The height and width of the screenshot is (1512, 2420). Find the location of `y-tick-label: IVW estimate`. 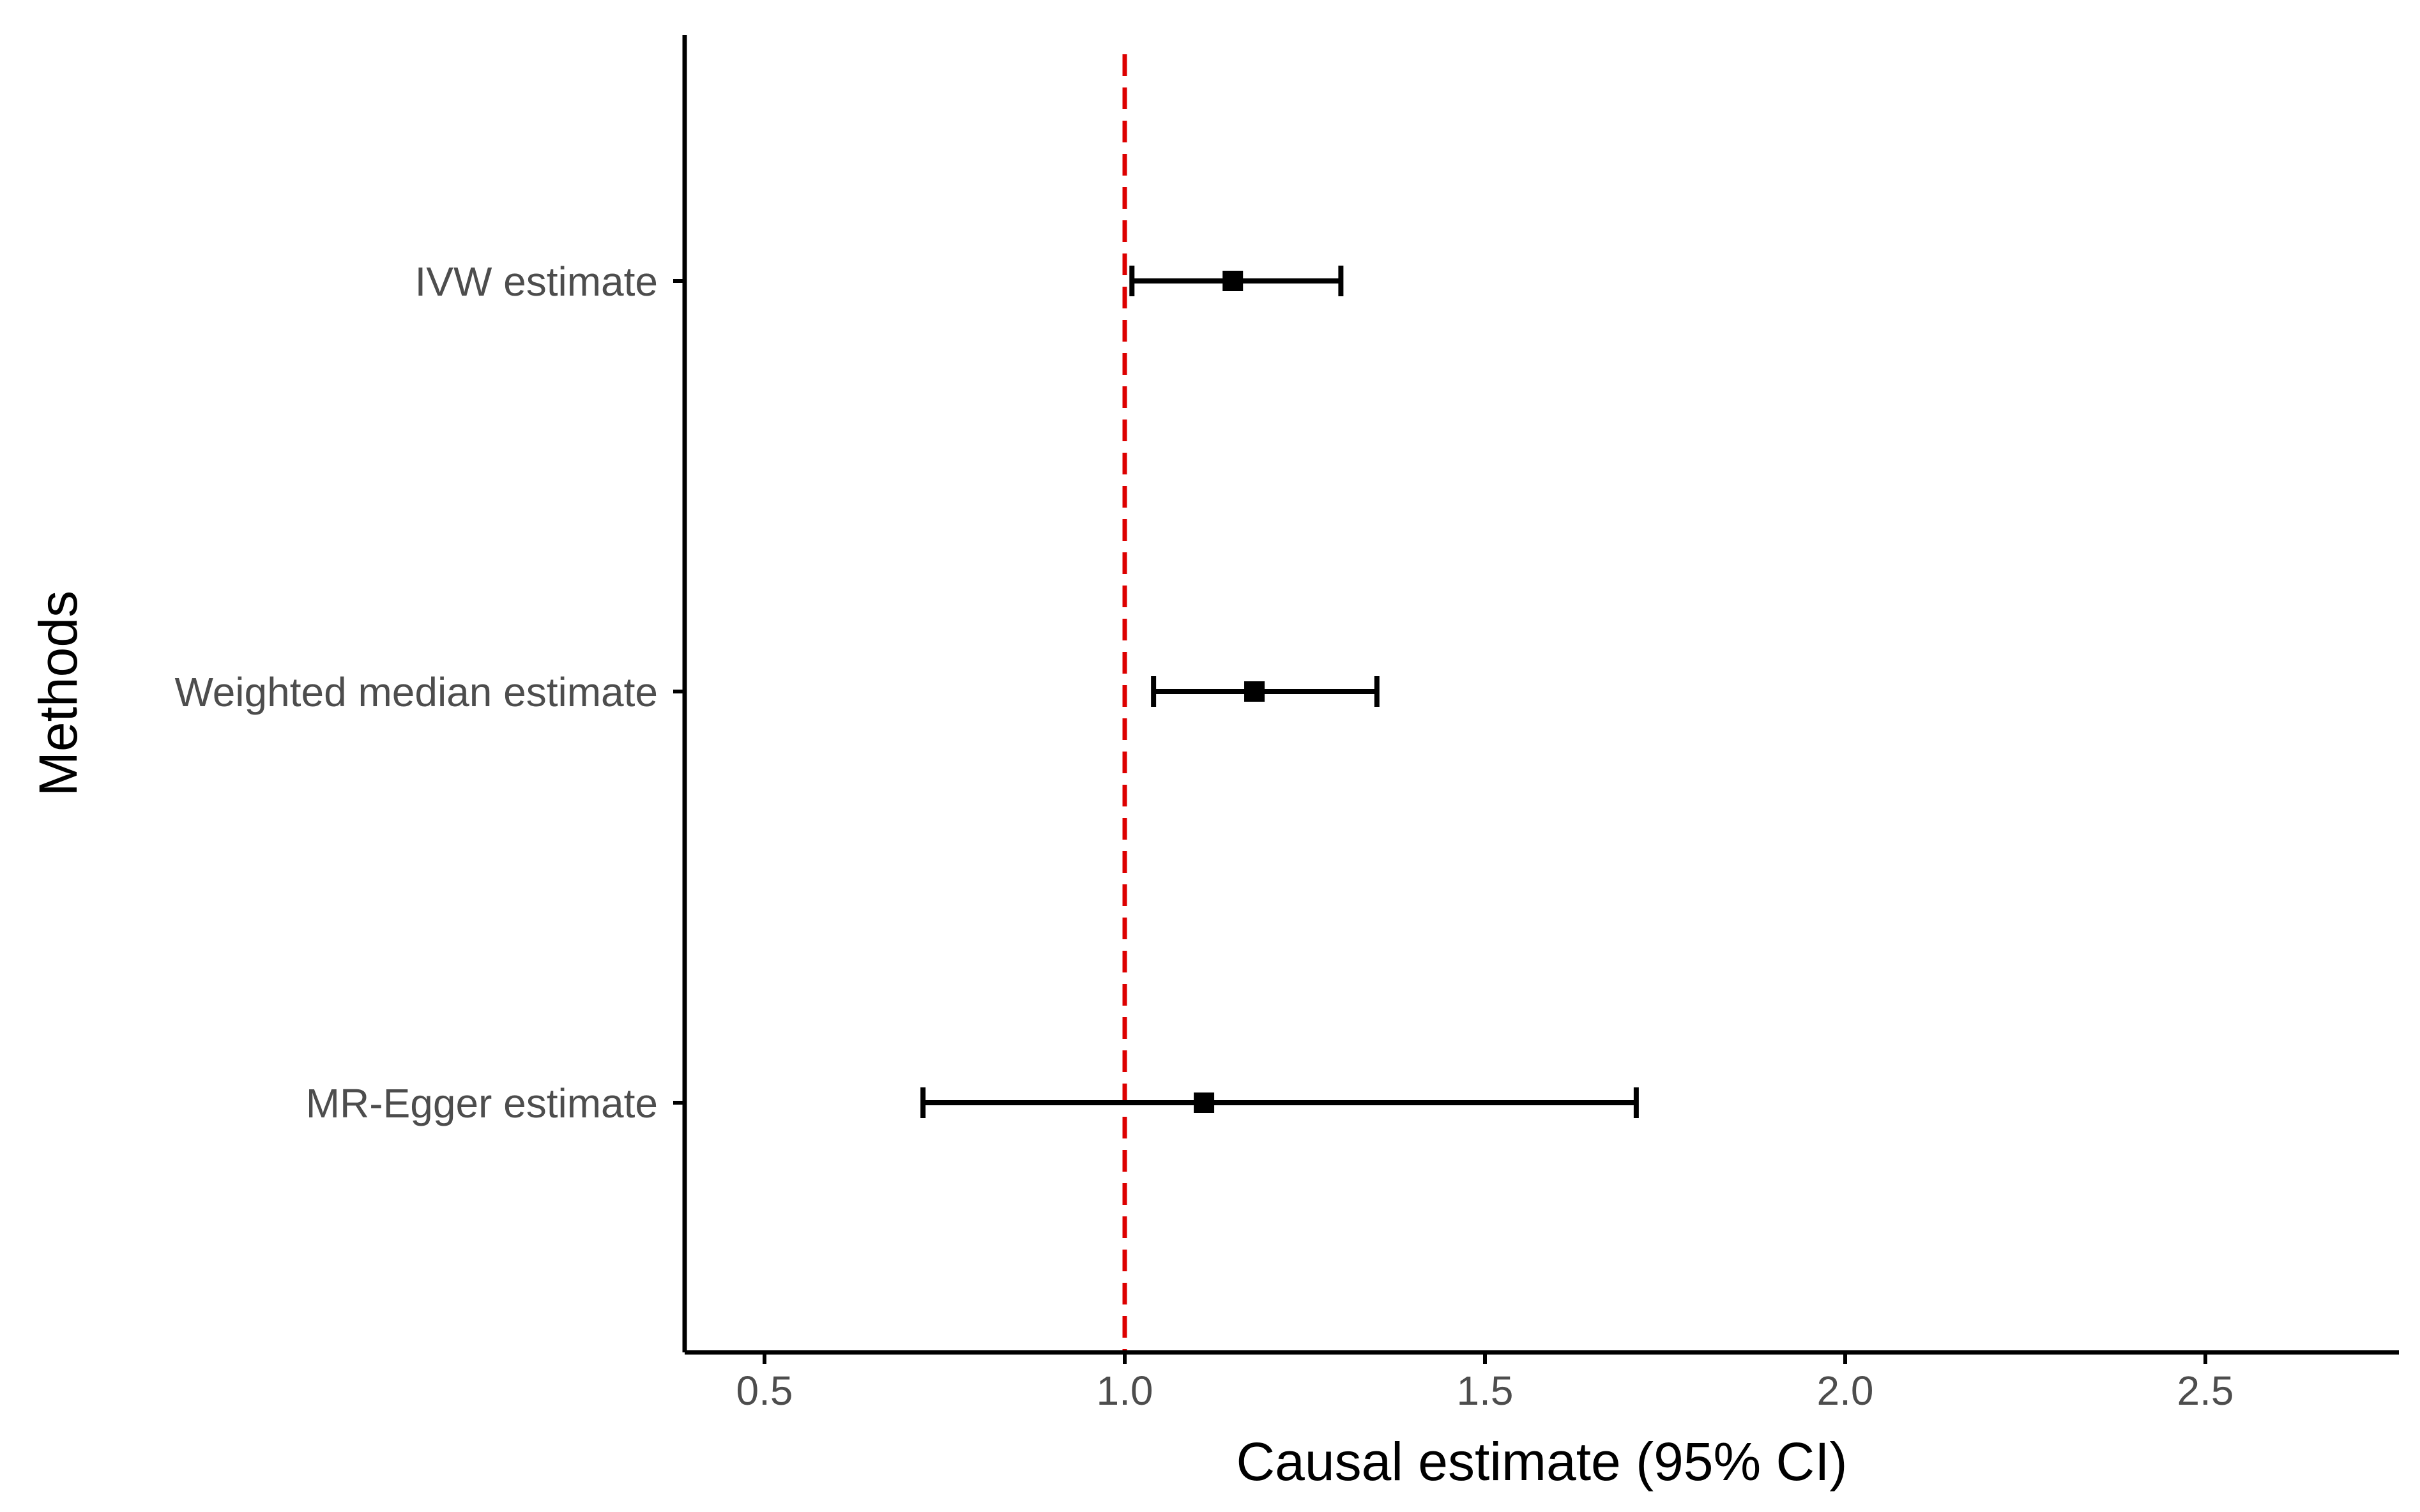

y-tick-label: IVW estimate is located at coordinates (536, 282).